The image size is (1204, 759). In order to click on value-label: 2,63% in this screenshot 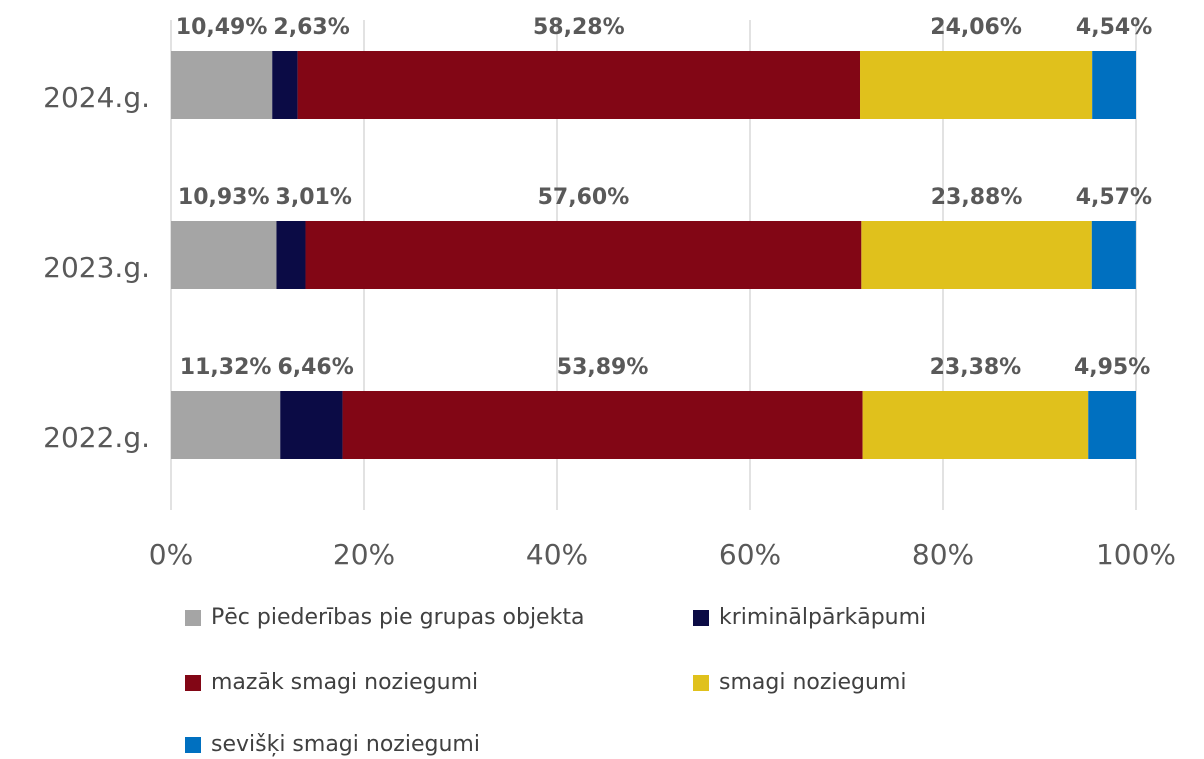, I will do `click(311, 27)`.